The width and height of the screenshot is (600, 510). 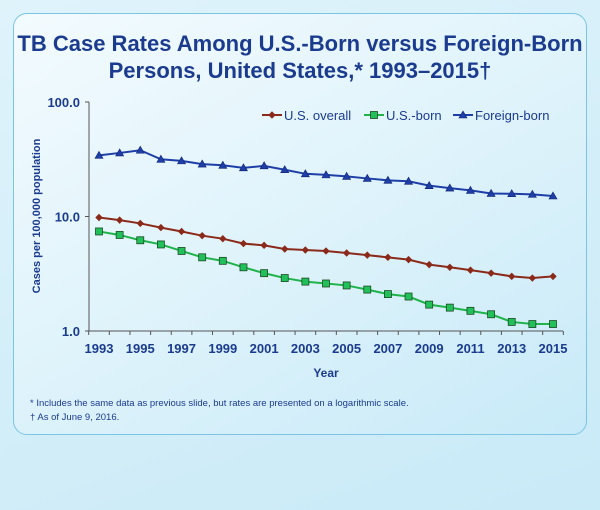 What do you see at coordinates (181, 348) in the screenshot?
I see `x-tick-label: 1997` at bounding box center [181, 348].